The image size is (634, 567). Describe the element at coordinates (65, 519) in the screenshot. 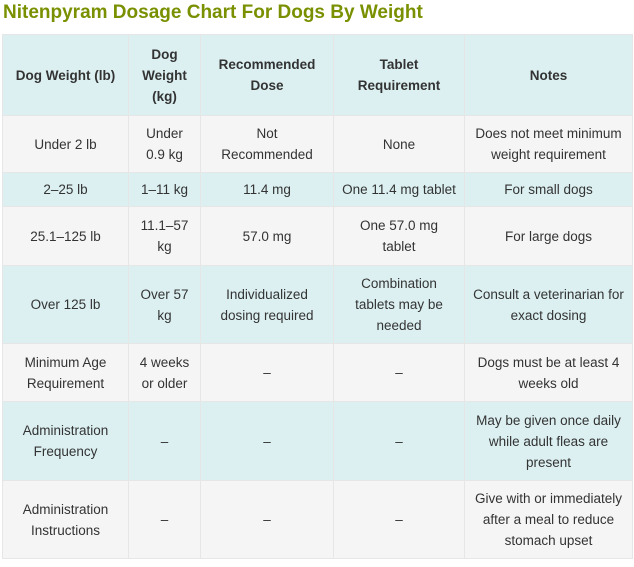

I see `table-cell: Administration Instructions` at that location.